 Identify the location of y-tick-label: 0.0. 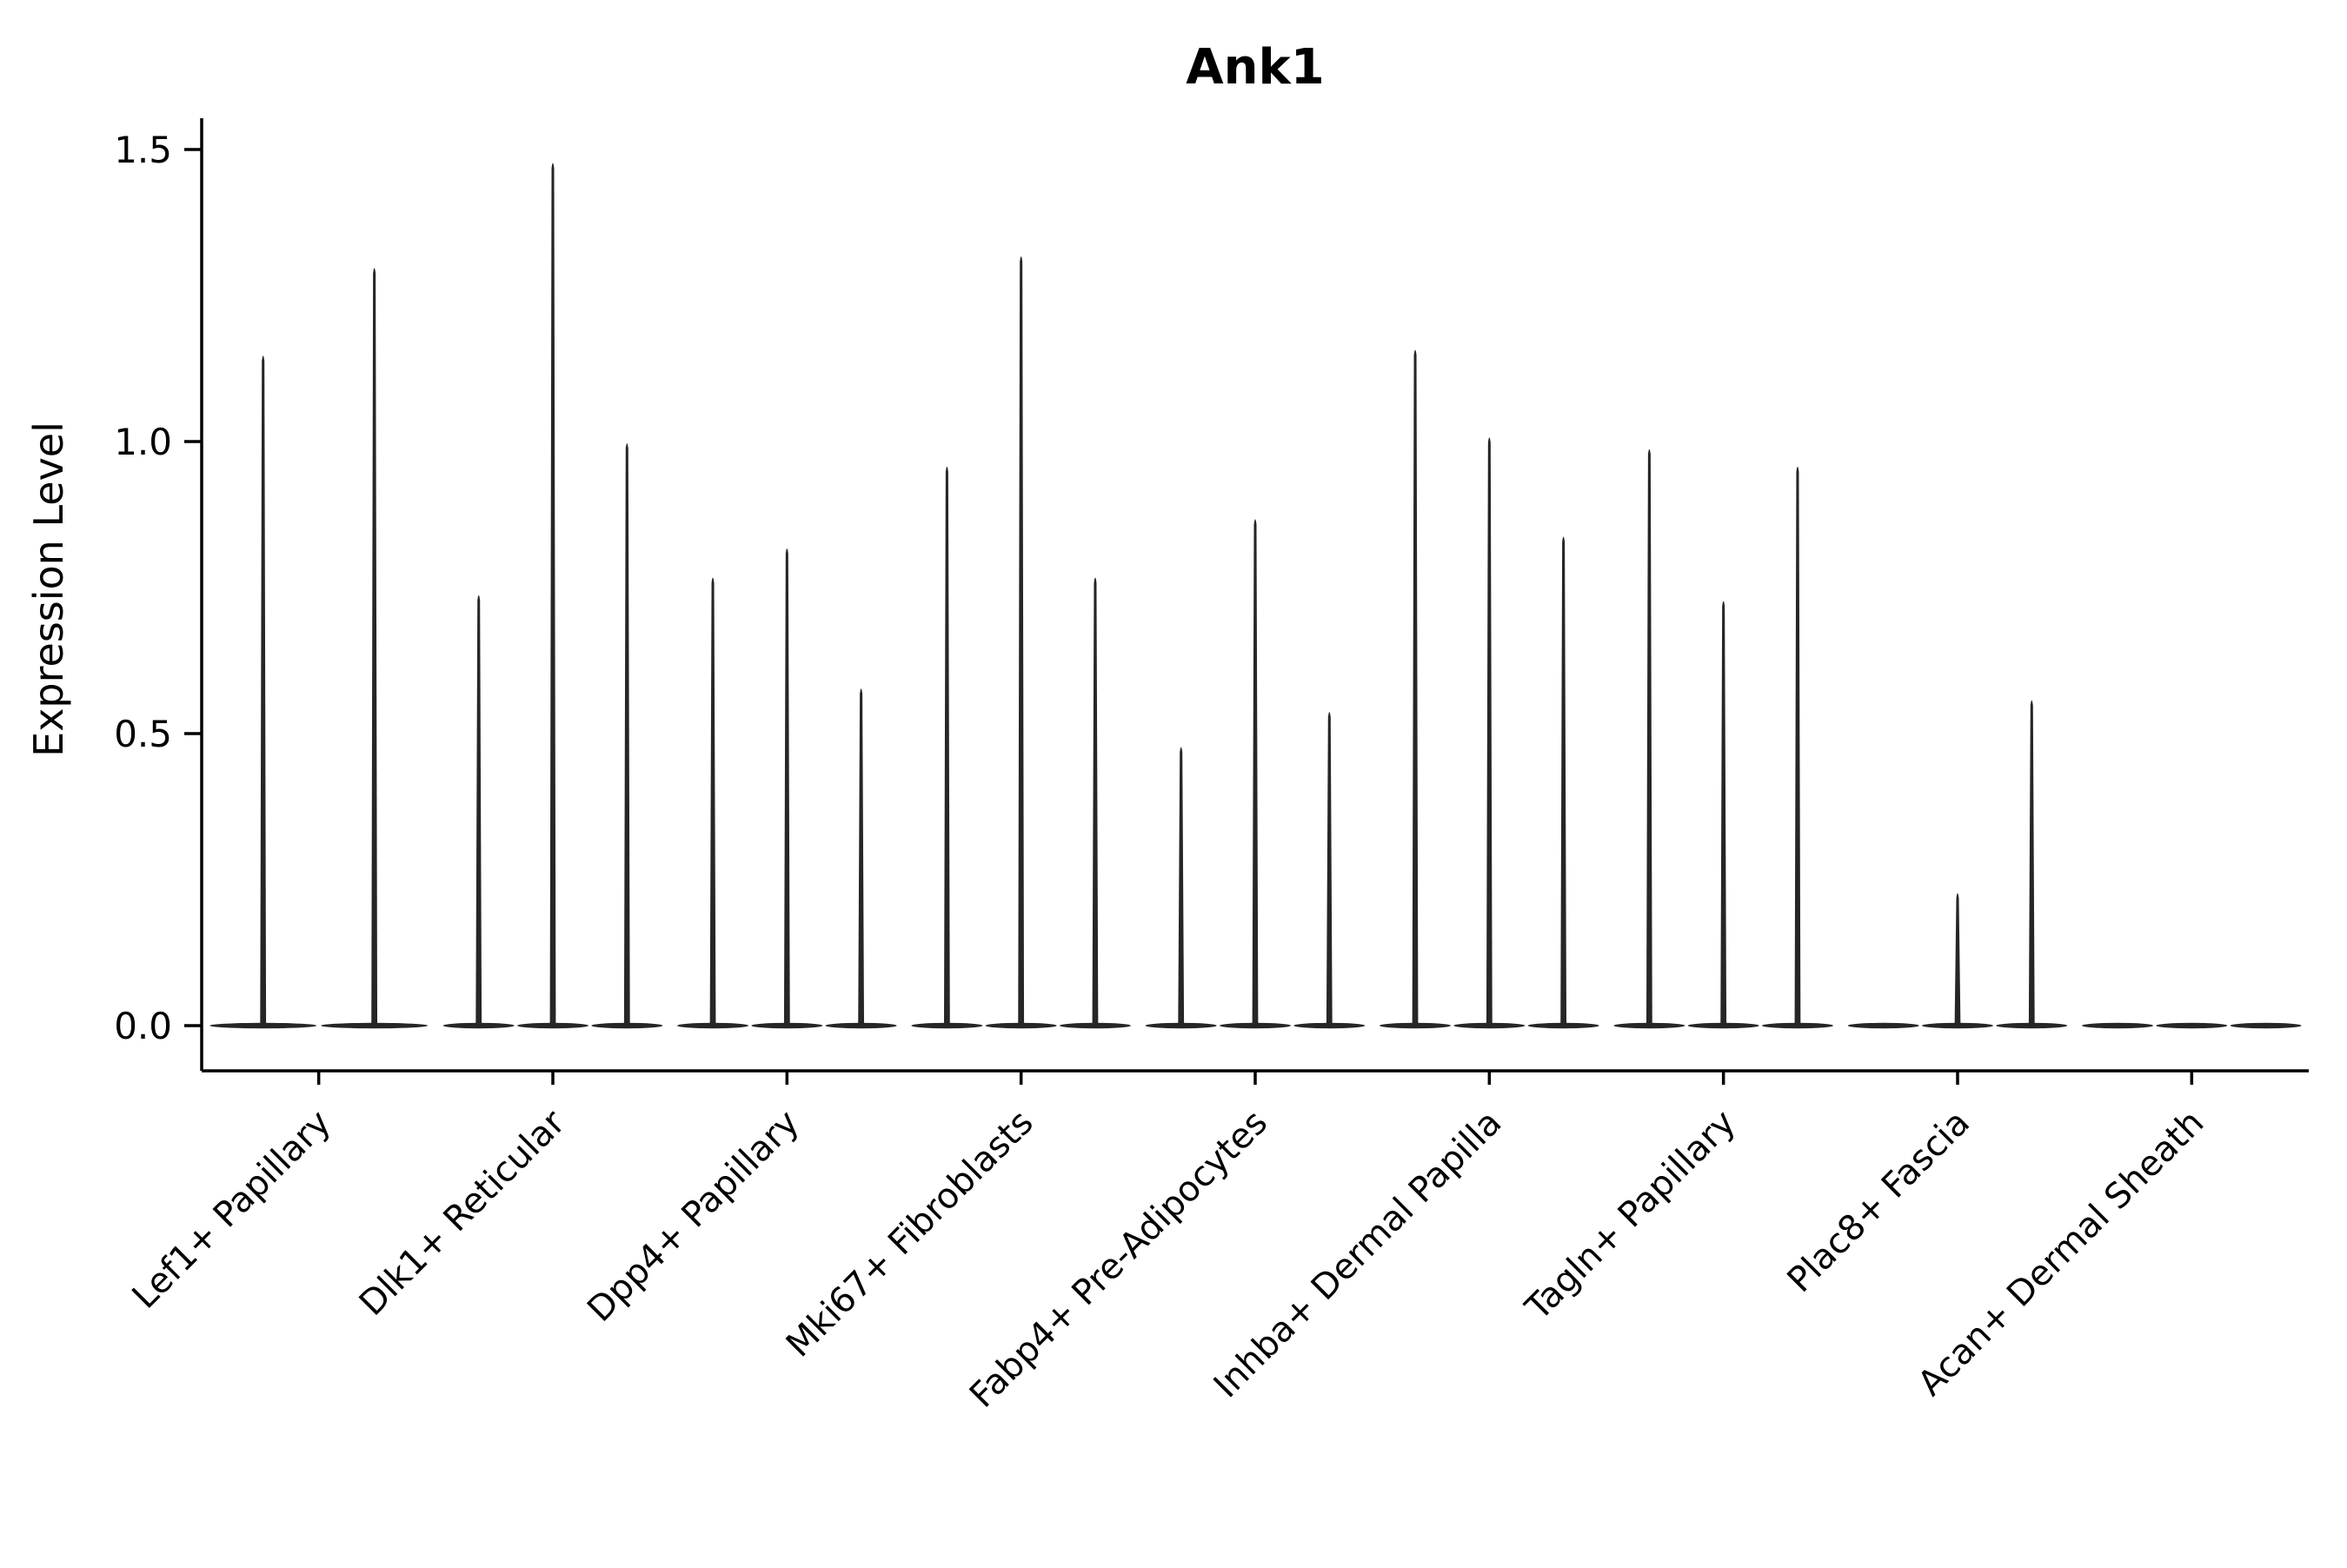
(143, 1026).